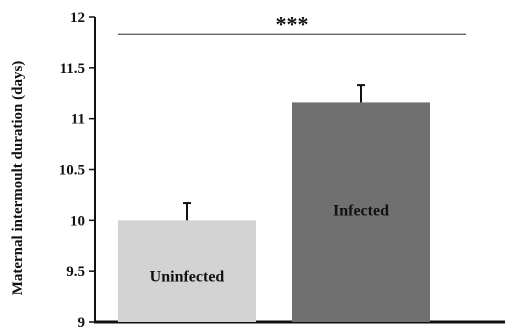 This screenshot has height=330, width=514. What do you see at coordinates (77, 221) in the screenshot?
I see `y-tick-label: 10` at bounding box center [77, 221].